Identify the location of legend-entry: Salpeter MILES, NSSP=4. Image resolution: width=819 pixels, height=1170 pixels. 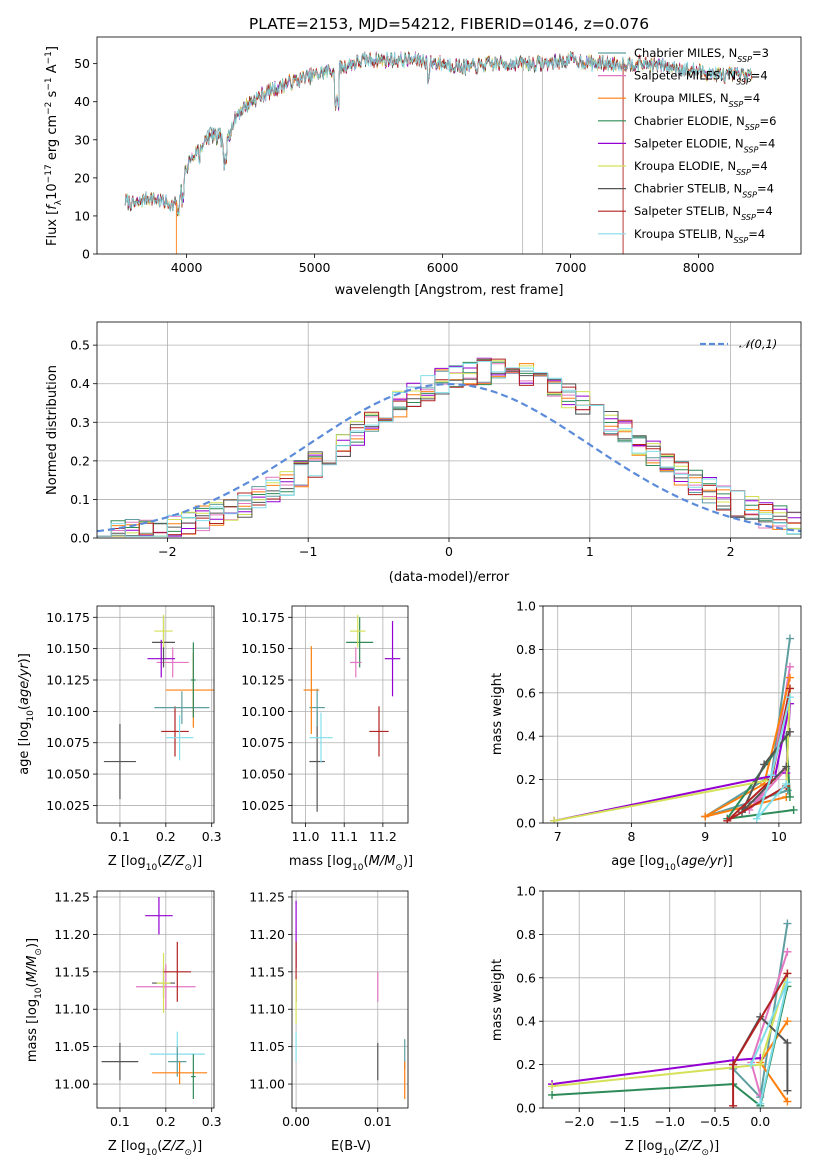
(701, 78).